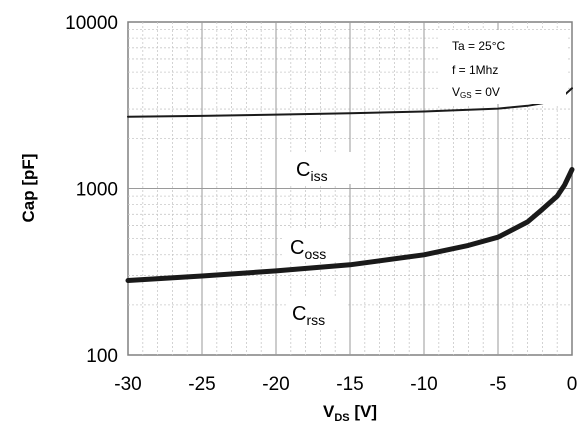 The image size is (580, 434). I want to click on series-label-coss-sub: oss, so click(315, 254).